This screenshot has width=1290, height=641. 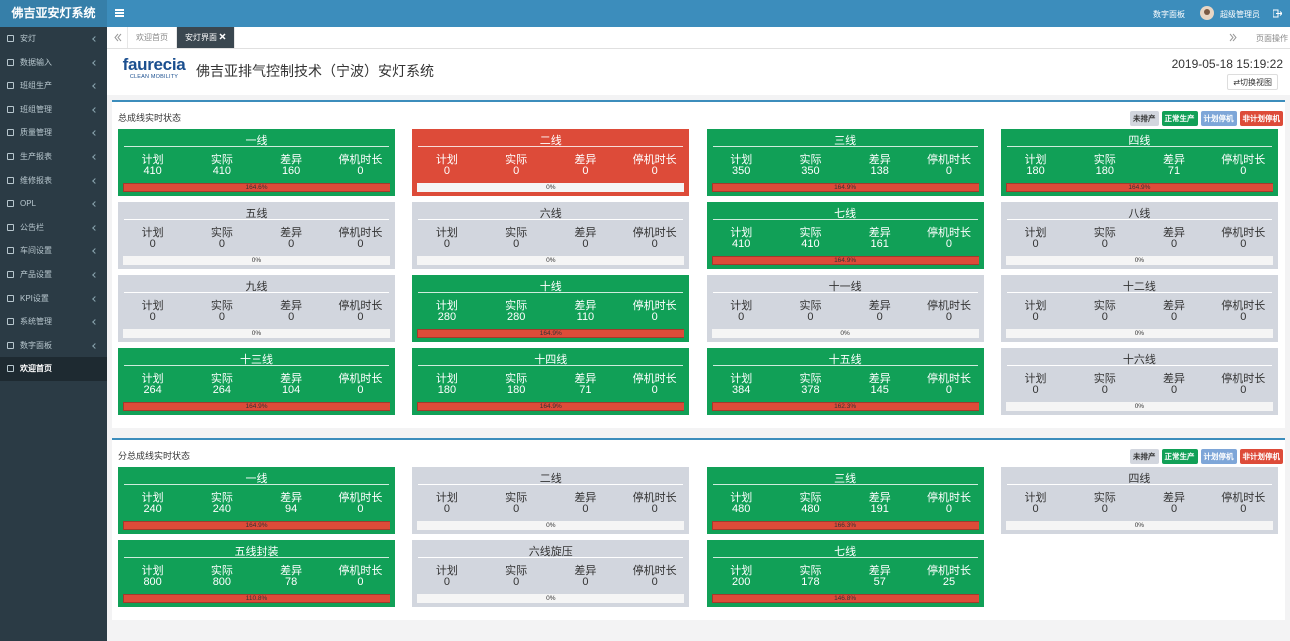 I want to click on line-card: 八线 计划 实际 差异 停机时长 0 0 0 0 0%, so click(x=1139, y=235).